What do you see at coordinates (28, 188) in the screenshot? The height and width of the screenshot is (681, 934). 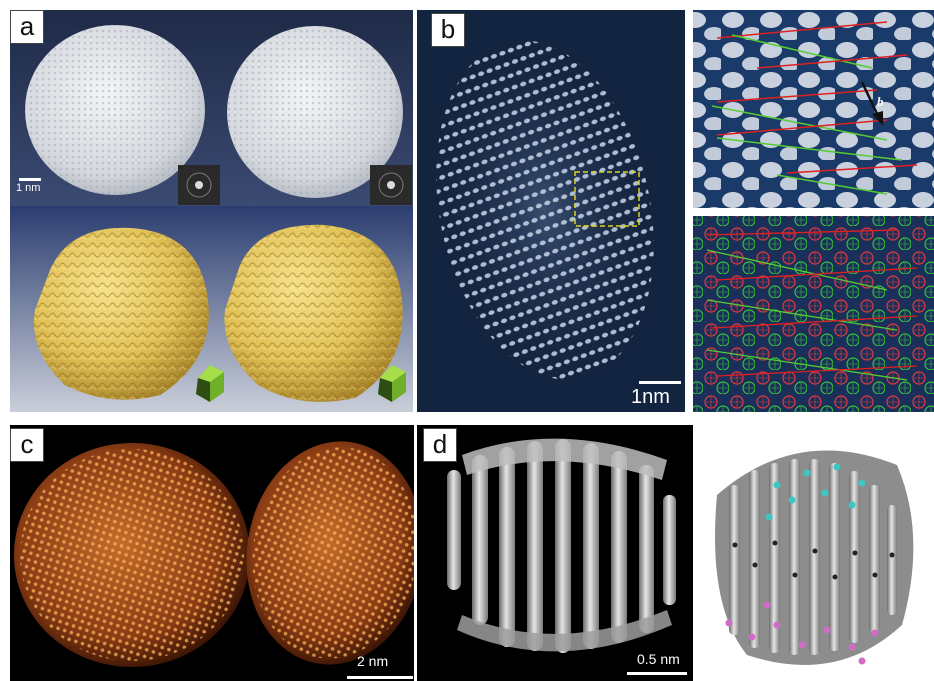 I see `panel-a-scale-label: 1 nm` at bounding box center [28, 188].